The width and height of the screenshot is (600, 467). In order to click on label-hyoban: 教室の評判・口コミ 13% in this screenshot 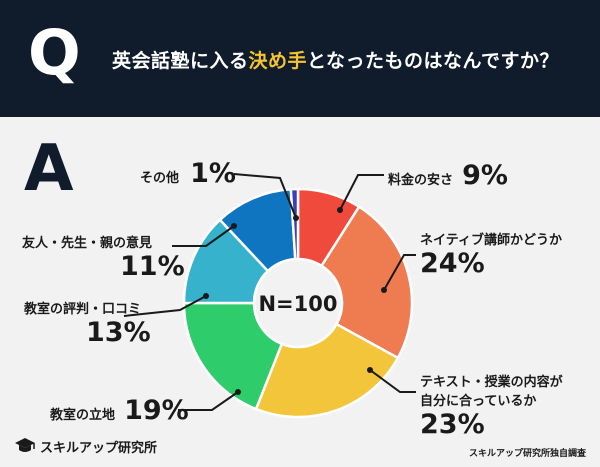, I will do `click(87, 323)`.